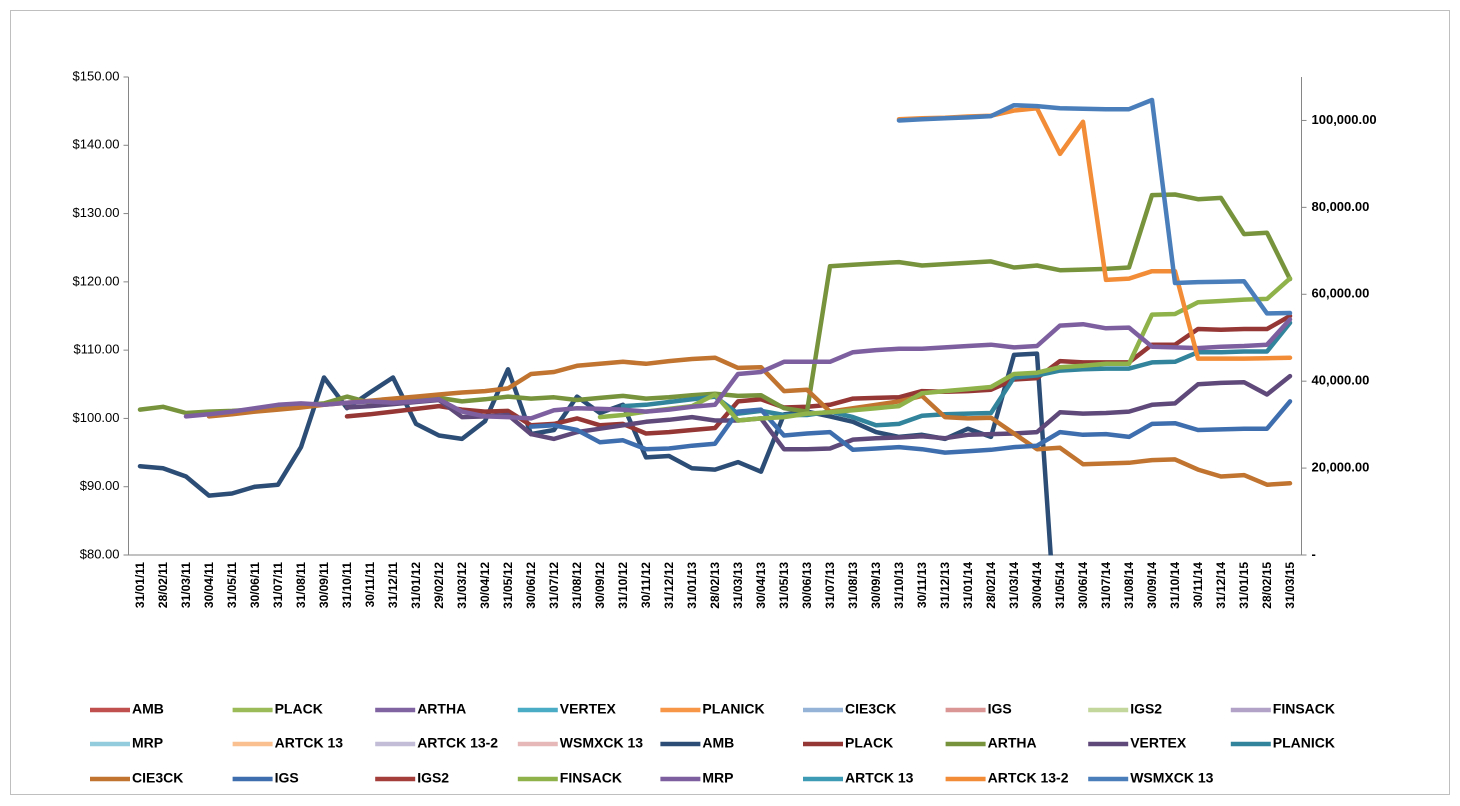 This screenshot has height=806, width=1460. I want to click on x-tick-label: 30/09/12, so click(600, 585).